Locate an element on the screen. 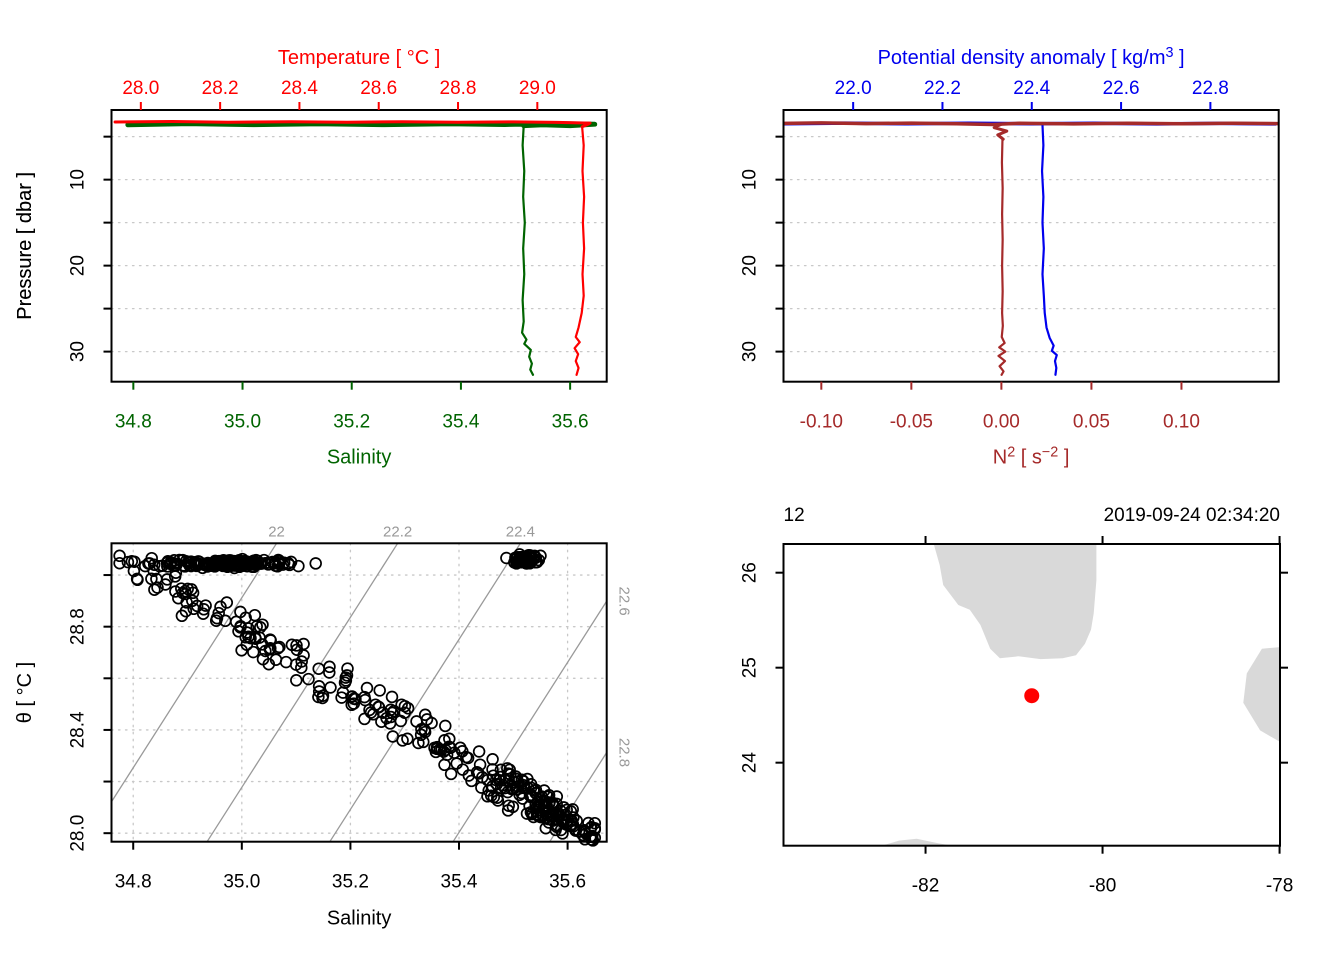  x-tick-label-bottom: 0.05 is located at coordinates (1091, 422).